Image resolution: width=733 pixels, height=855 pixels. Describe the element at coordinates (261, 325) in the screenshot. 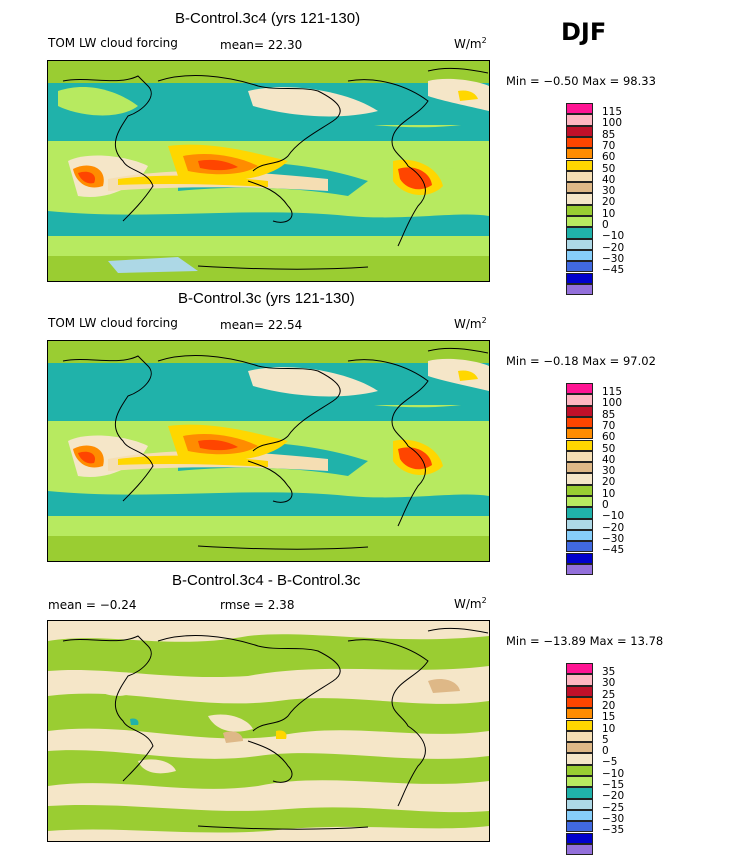

I see `panel2-mean: mean= 22.54` at that location.